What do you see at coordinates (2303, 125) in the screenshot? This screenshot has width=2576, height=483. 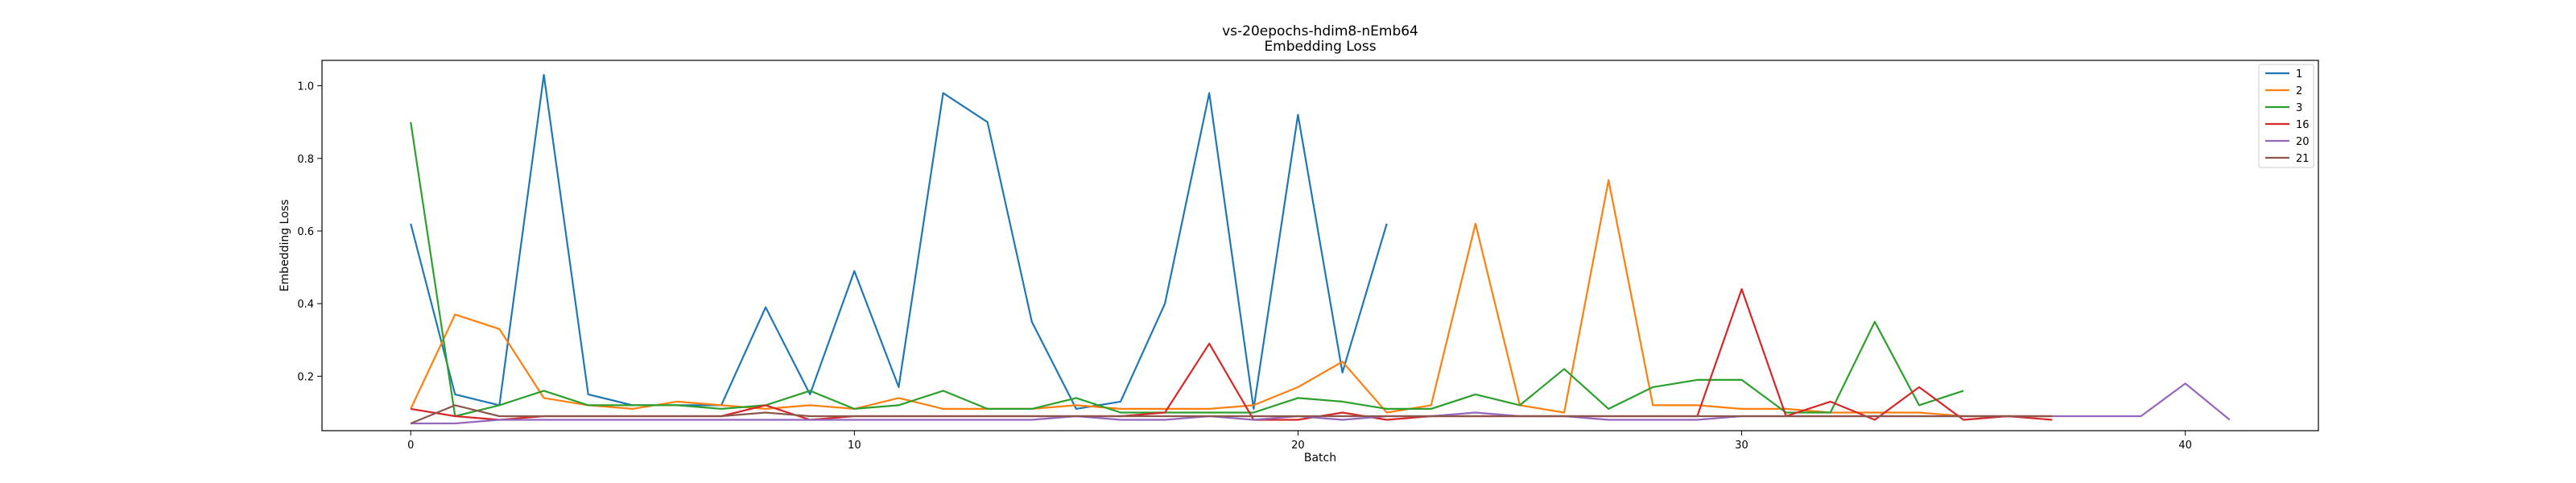 I see `legend-label-3: 16` at bounding box center [2303, 125].